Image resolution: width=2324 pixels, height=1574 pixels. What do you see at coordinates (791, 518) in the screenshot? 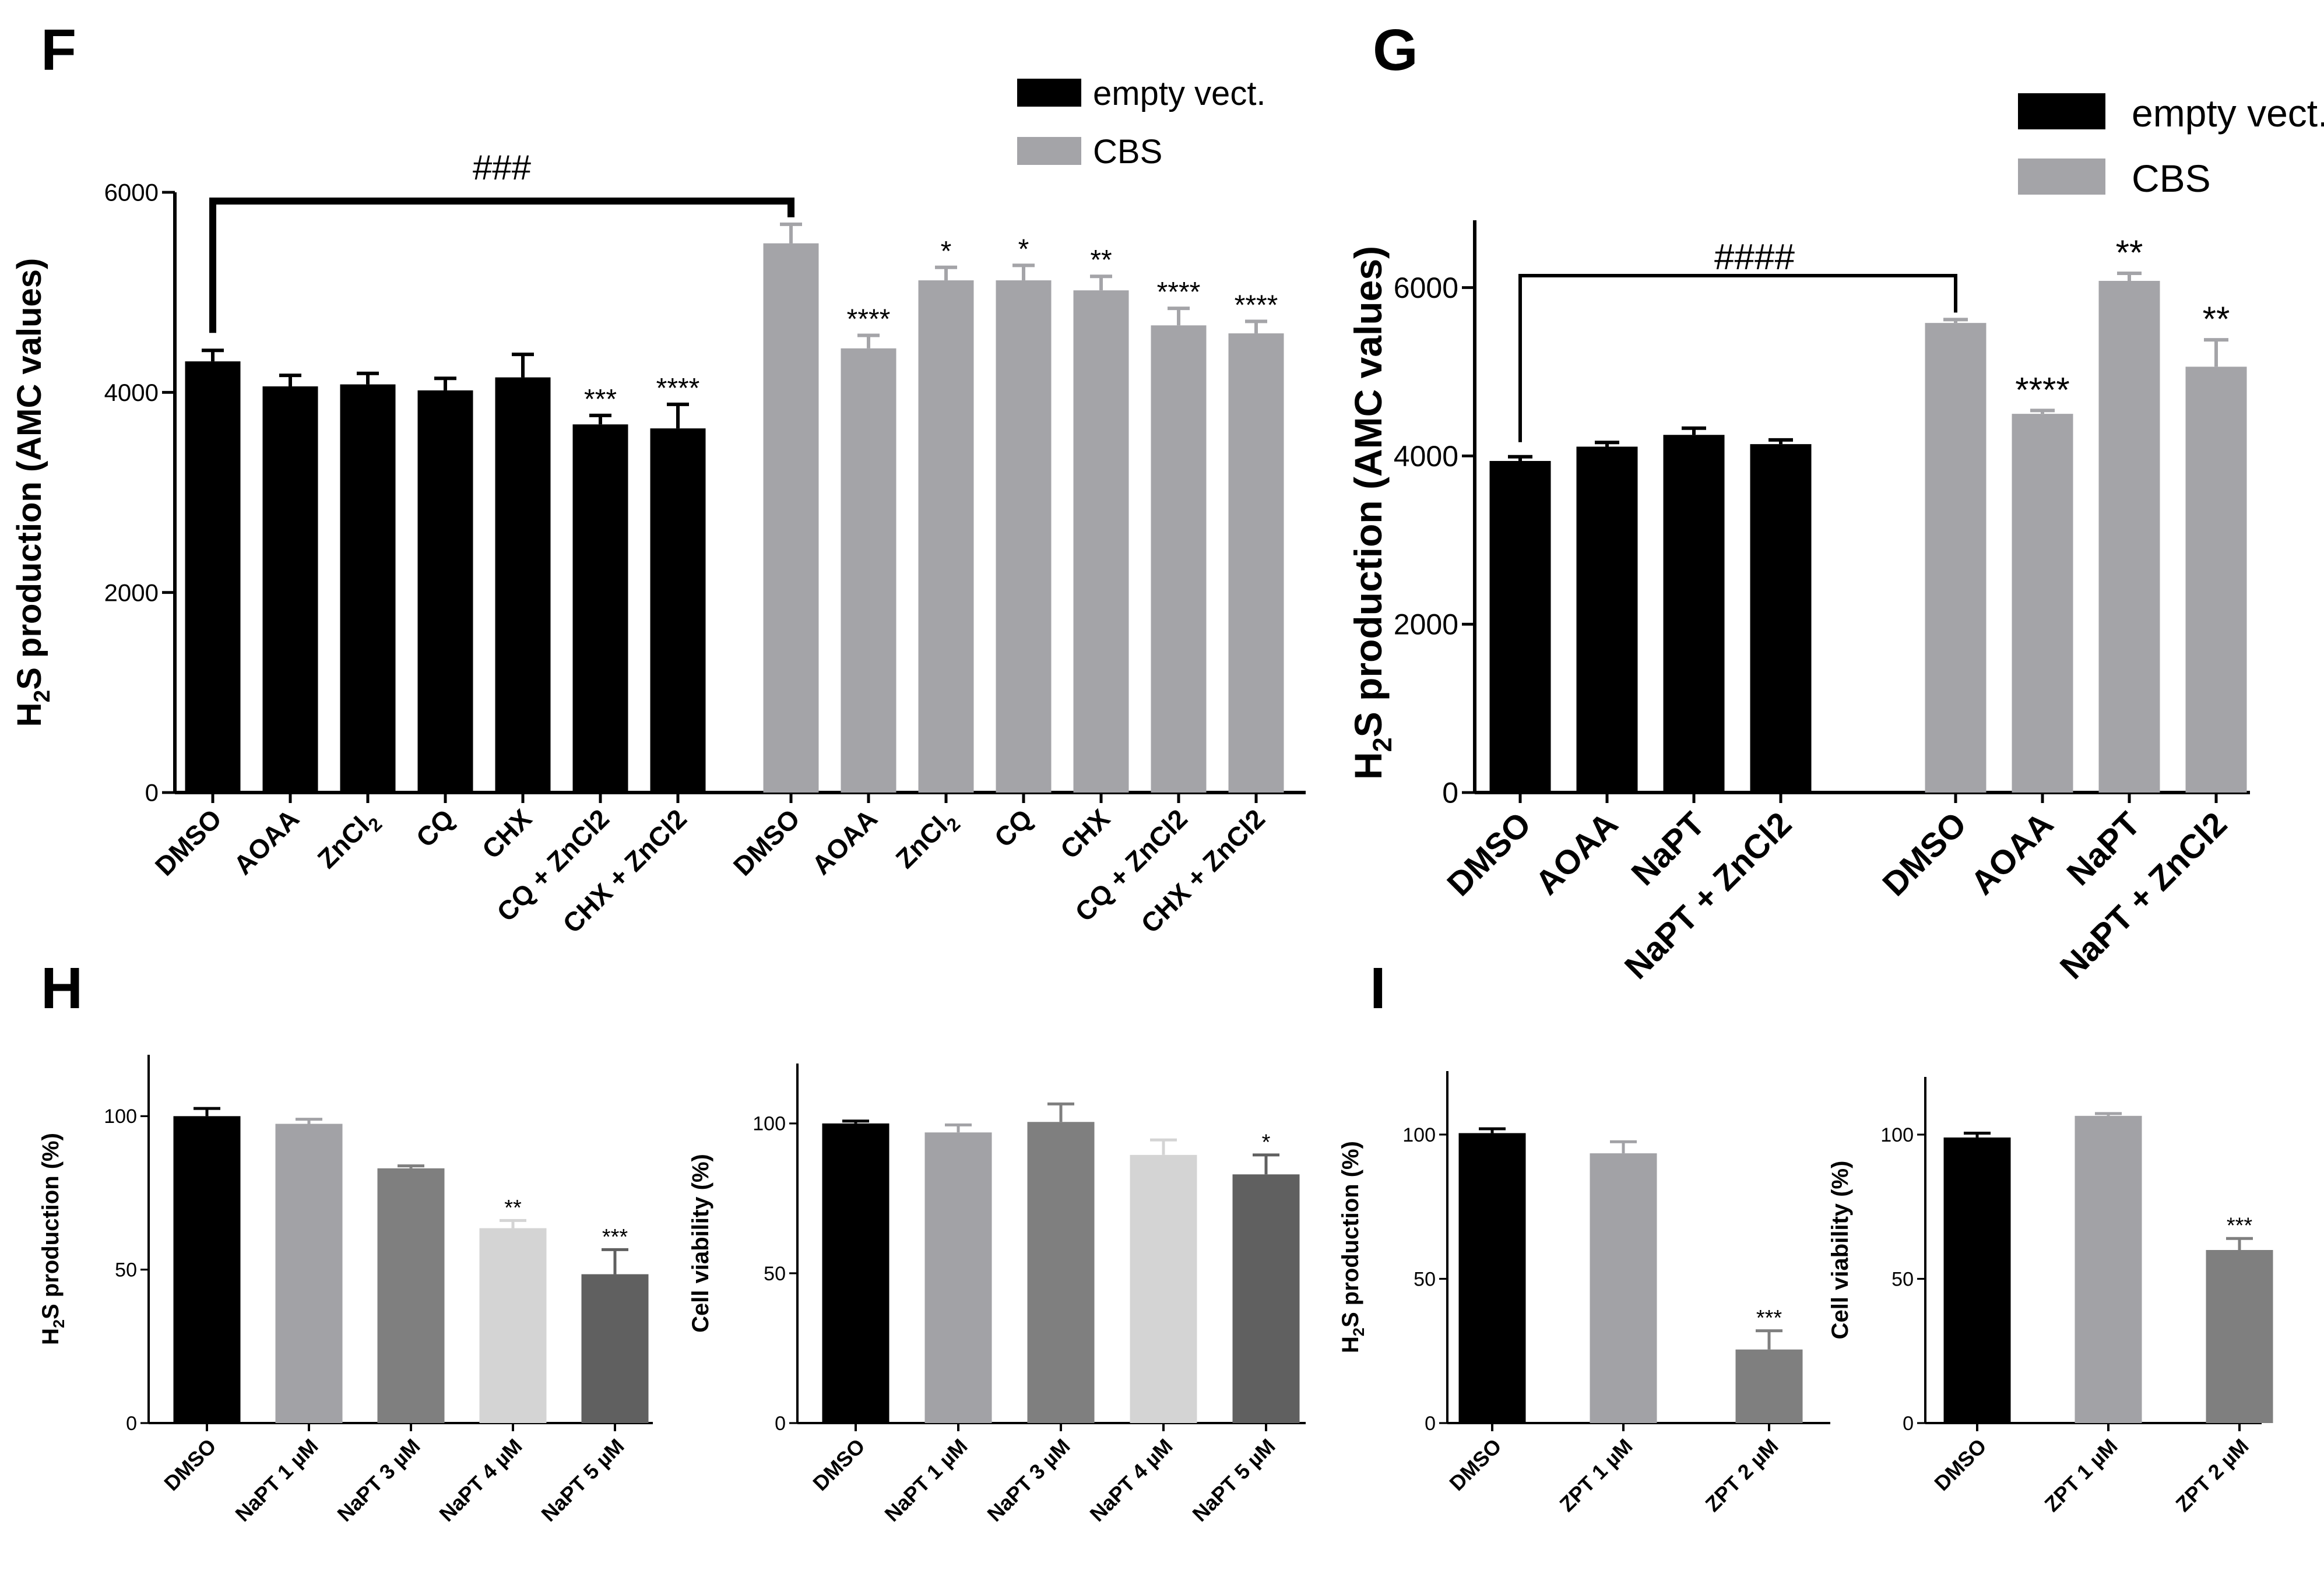
I see `f-cbs-dmso-bar` at bounding box center [791, 518].